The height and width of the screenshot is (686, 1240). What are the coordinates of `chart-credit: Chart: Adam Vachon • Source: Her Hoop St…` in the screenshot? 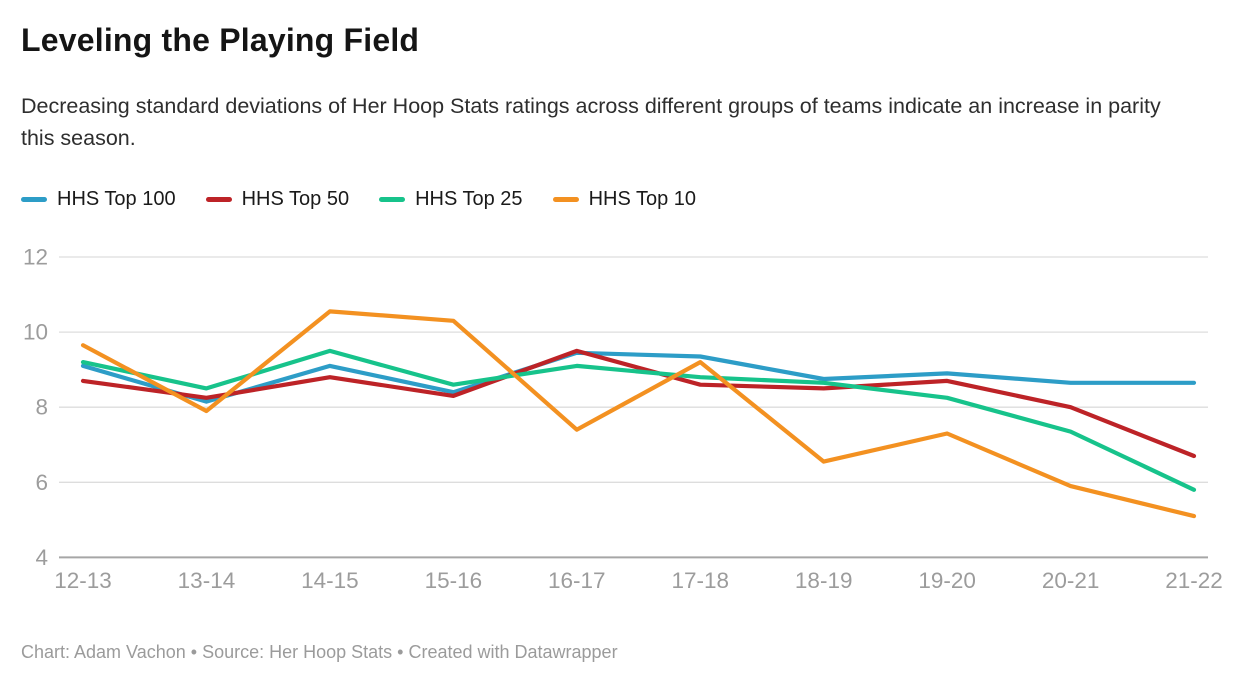 It's located at (319, 652).